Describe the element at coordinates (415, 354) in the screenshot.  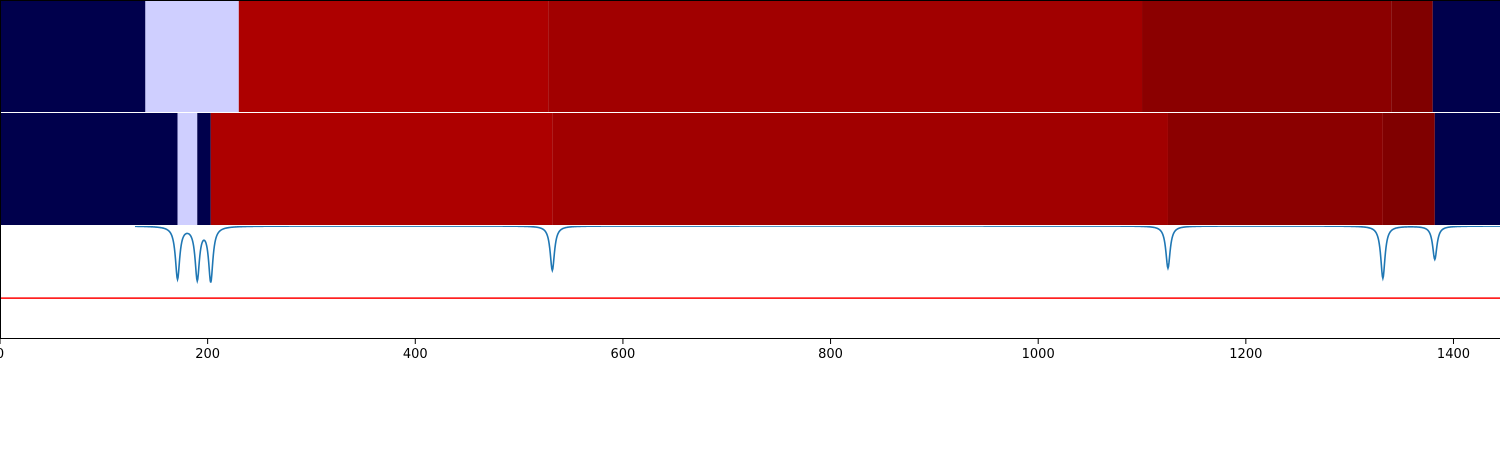
I see `x-tick-label: 400` at that location.